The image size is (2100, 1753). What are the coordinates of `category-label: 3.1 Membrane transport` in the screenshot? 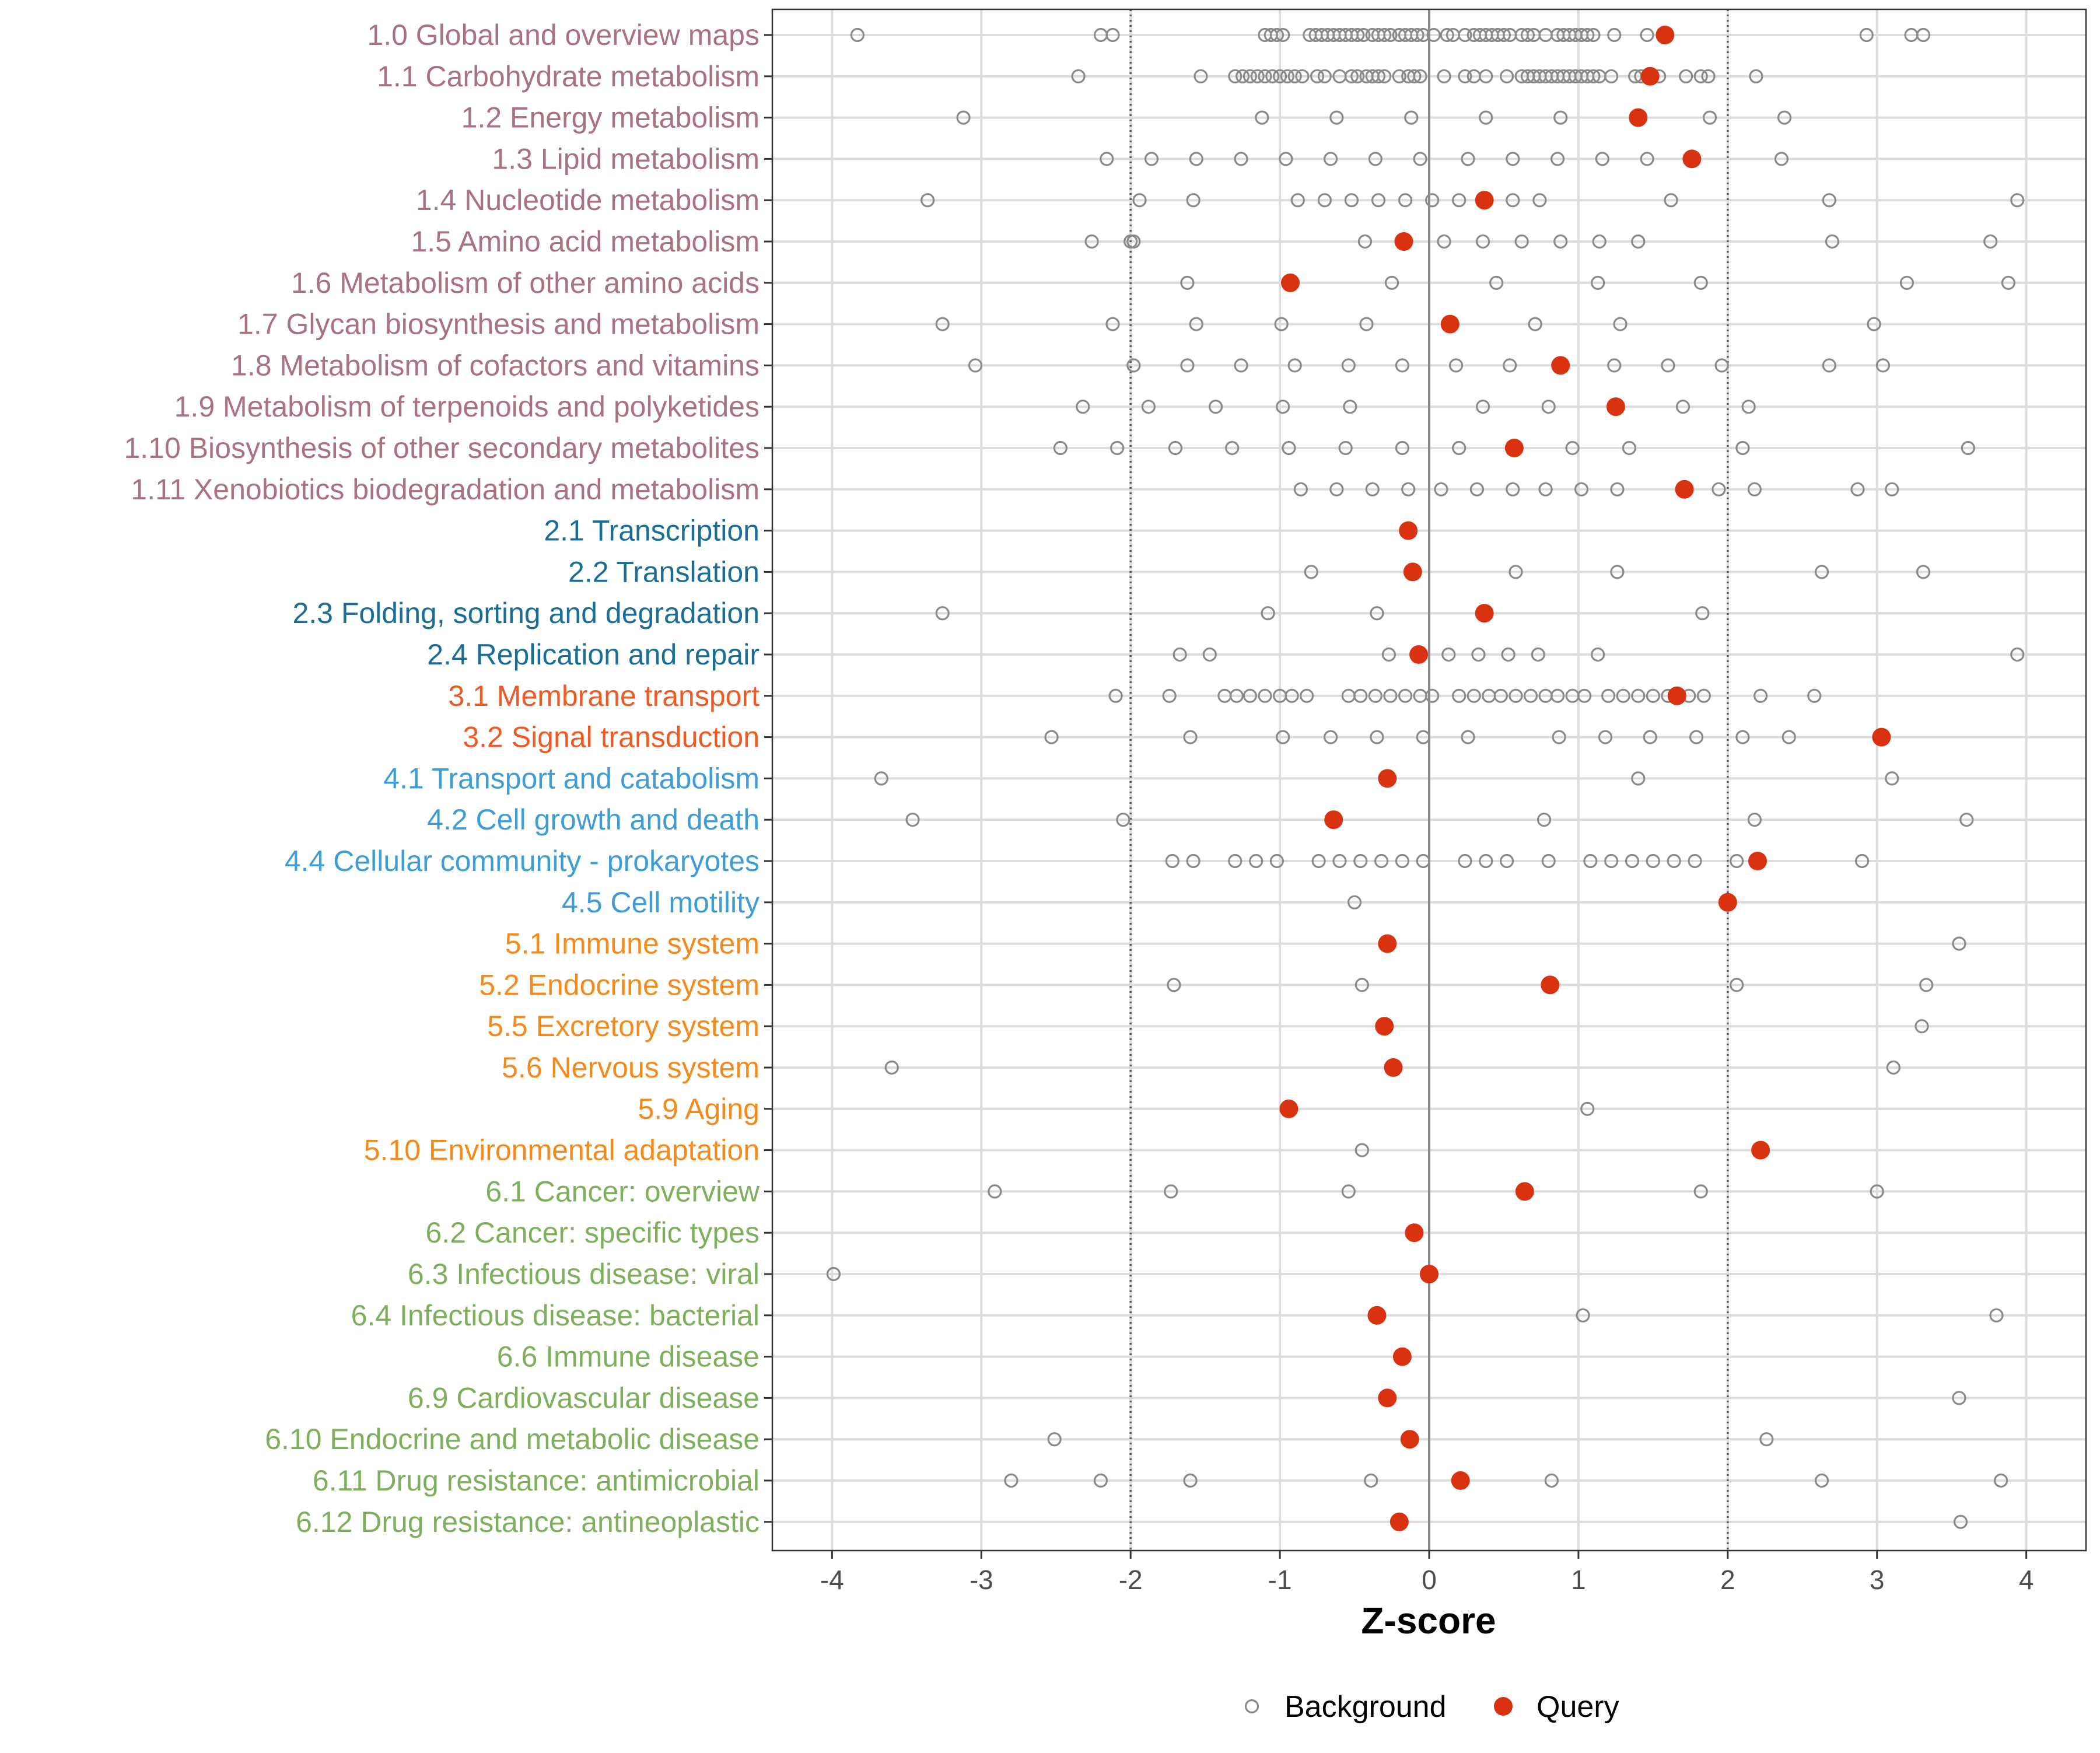 It's located at (604, 696).